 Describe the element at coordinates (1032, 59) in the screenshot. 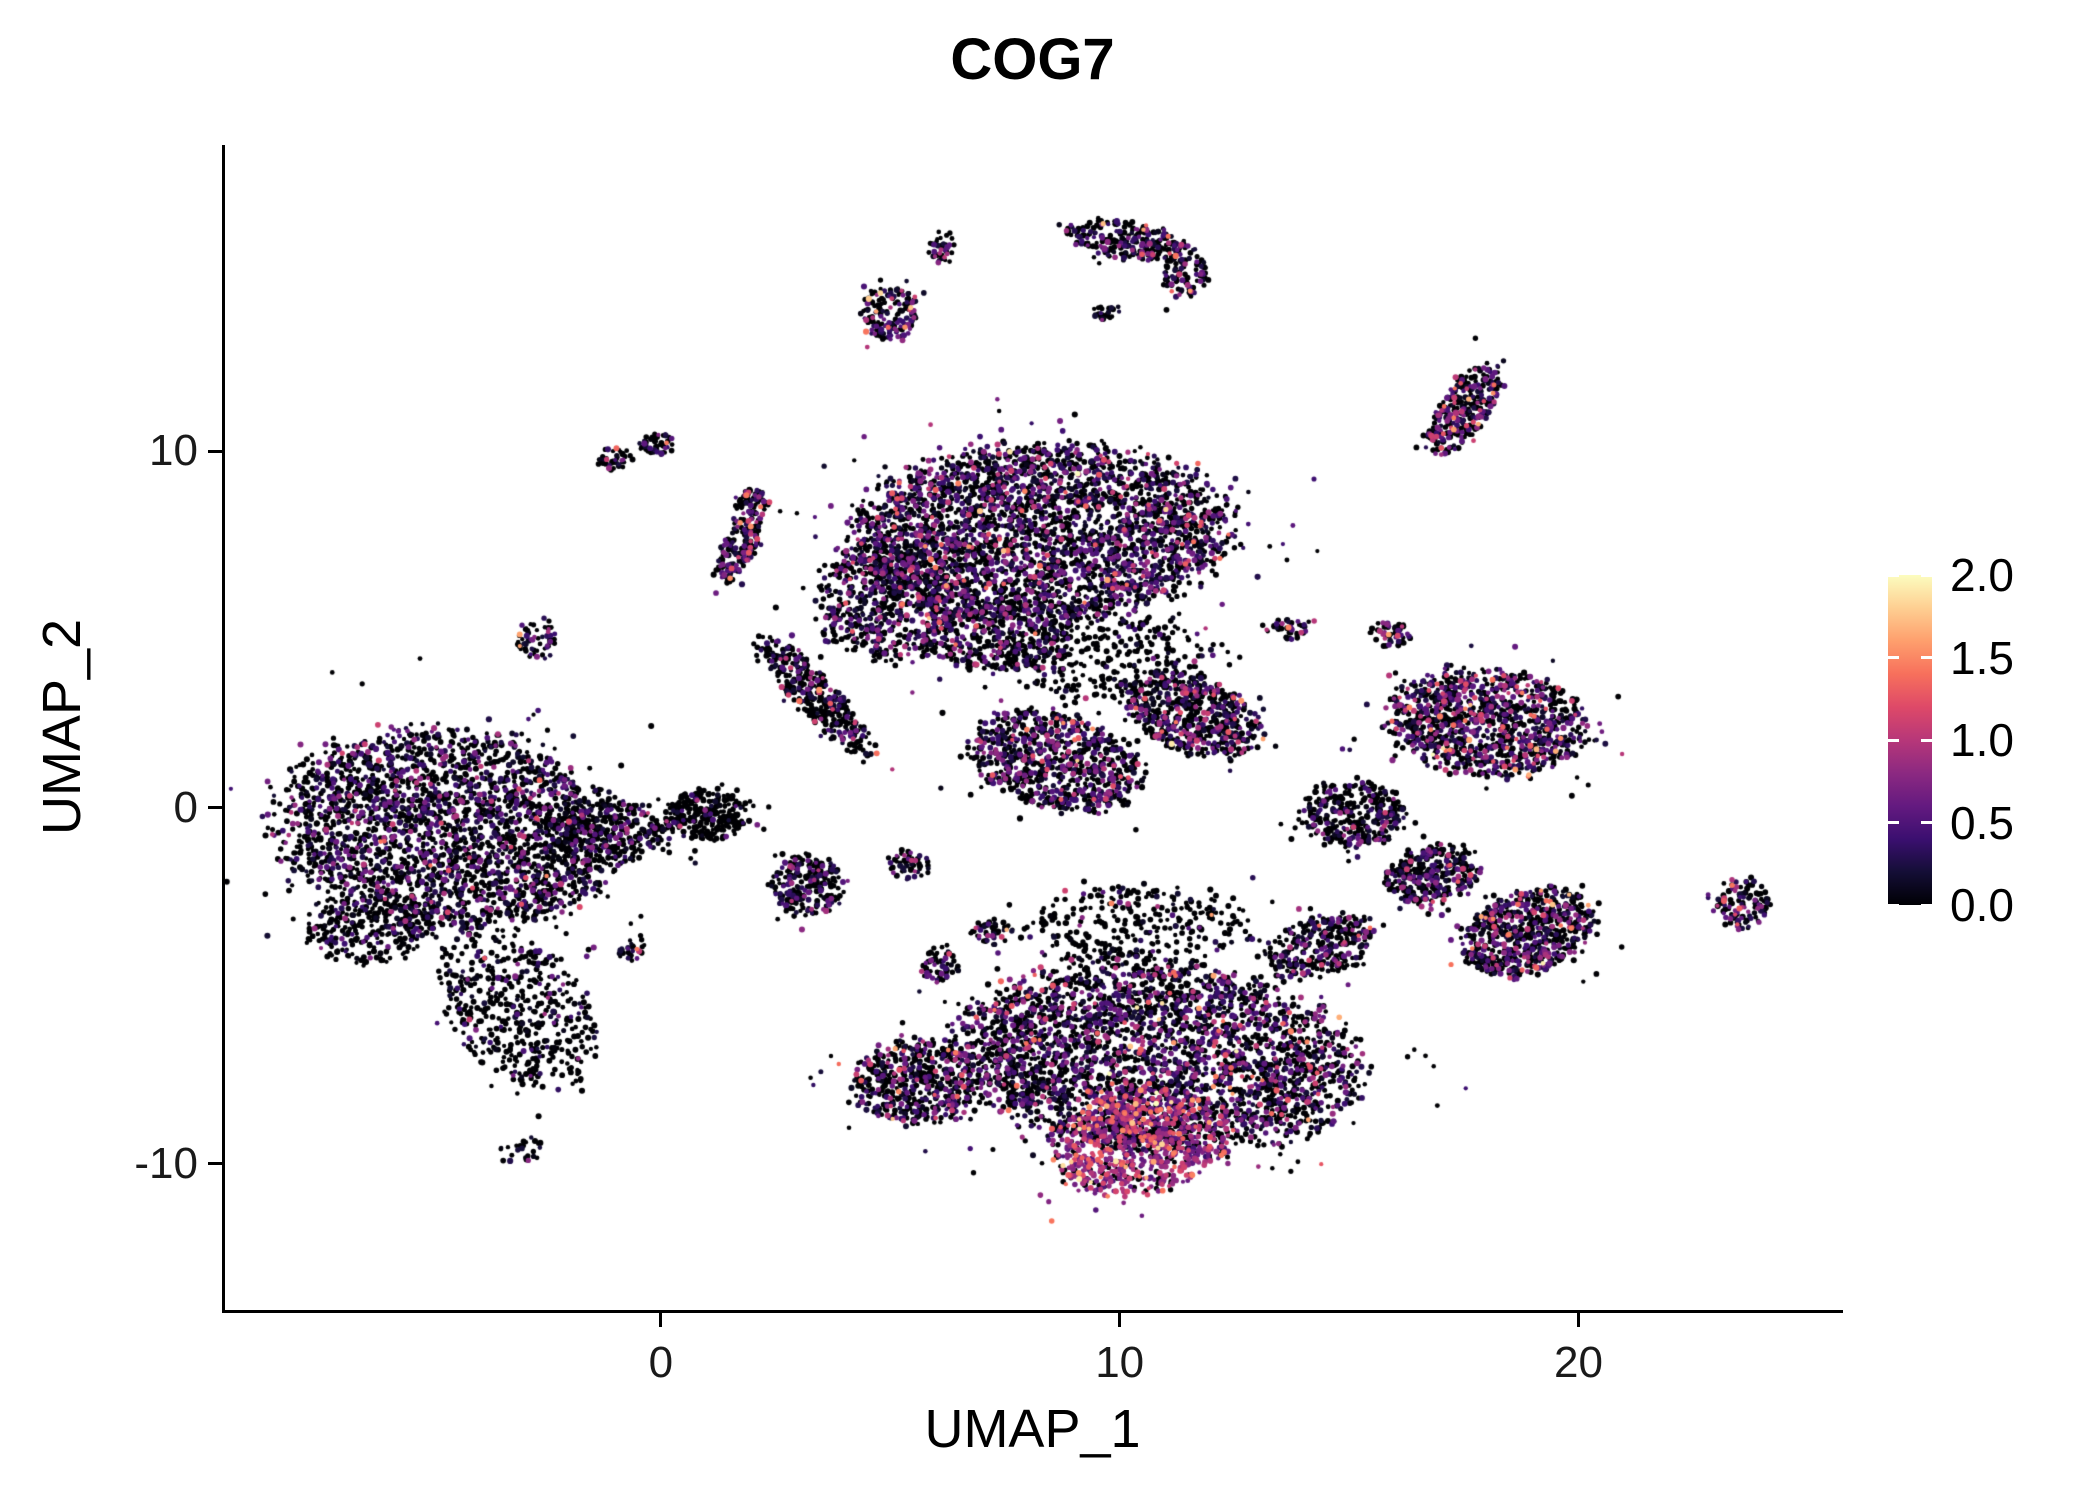

I see `plot-title: COG7` at that location.